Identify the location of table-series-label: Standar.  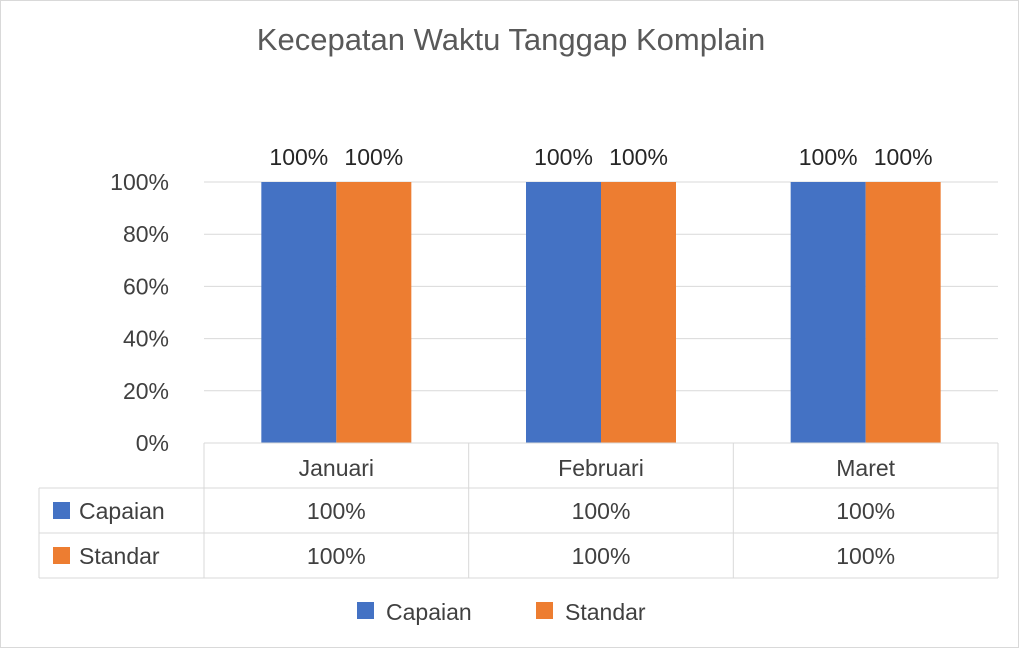
(119, 556).